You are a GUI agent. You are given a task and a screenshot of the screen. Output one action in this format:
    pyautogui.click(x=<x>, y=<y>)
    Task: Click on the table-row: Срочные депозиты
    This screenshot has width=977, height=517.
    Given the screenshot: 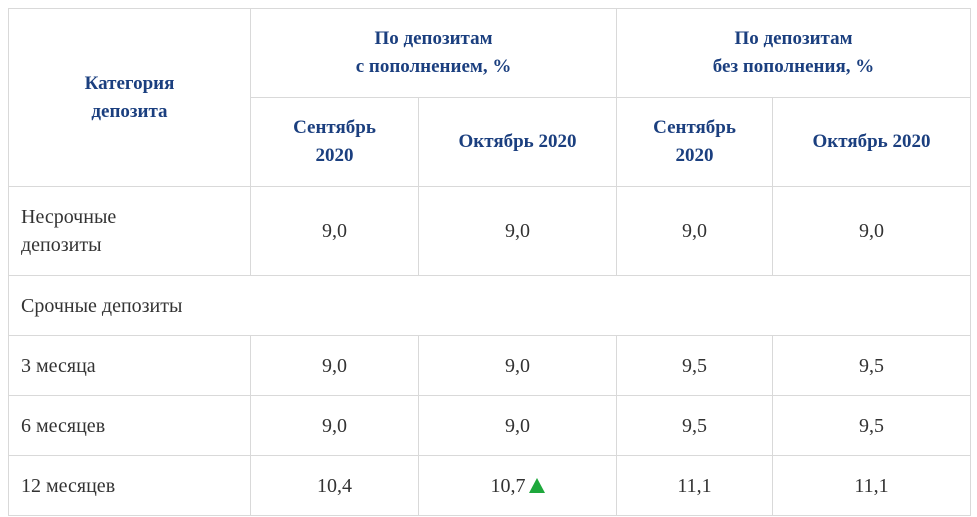 What is the action you would take?
    pyautogui.click(x=489, y=305)
    